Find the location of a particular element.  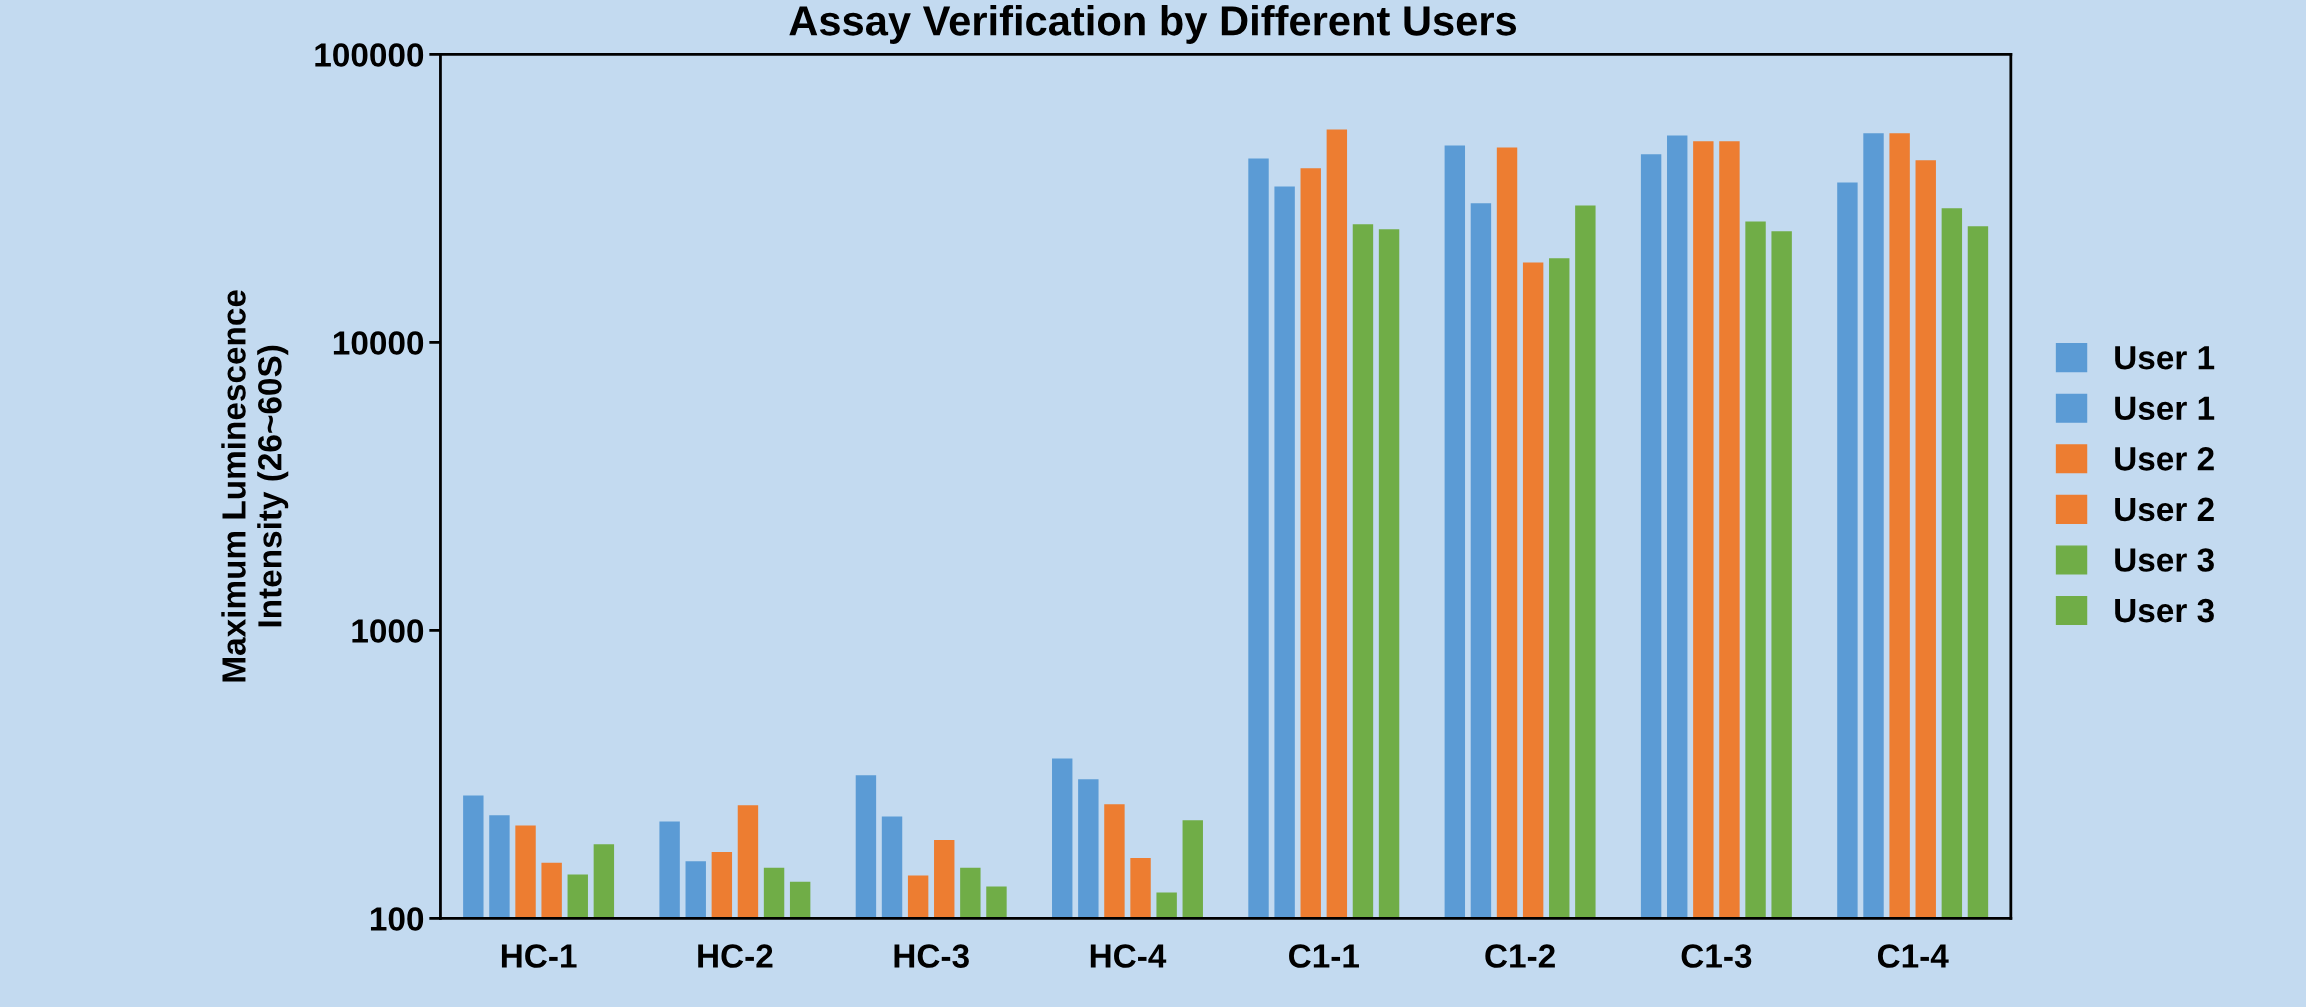

x-tick-label: C1-4 is located at coordinates (1913, 956).